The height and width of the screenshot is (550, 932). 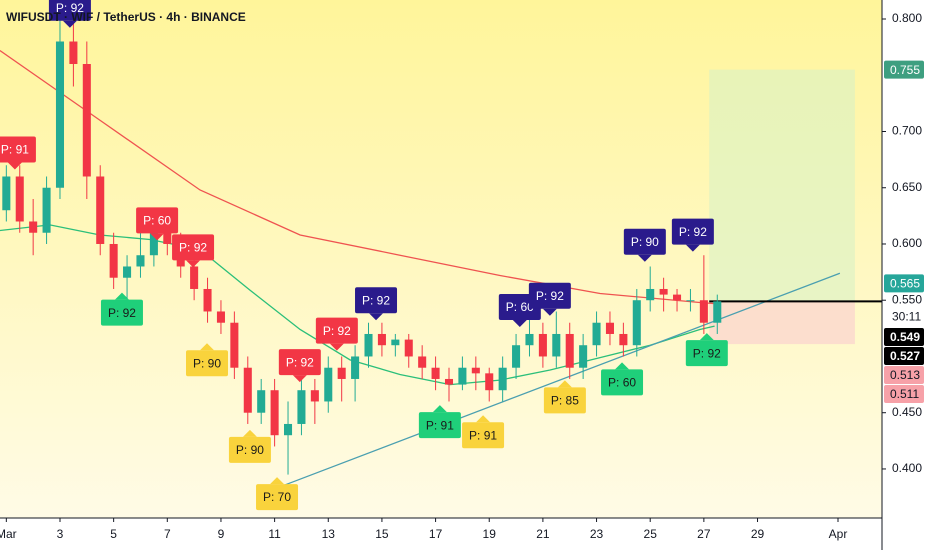 I want to click on y-tick-label: 0.650, so click(x=907, y=187).